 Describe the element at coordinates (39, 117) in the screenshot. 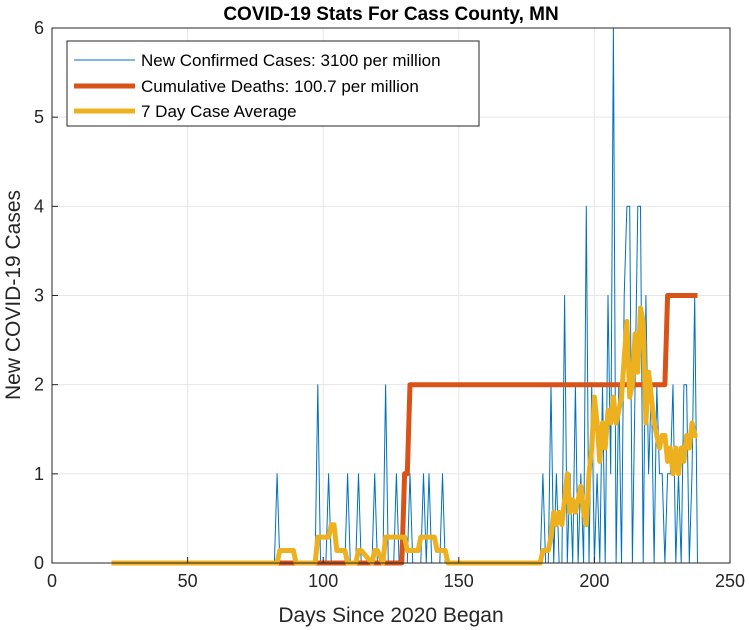

I see `y-tick-label: 5` at that location.